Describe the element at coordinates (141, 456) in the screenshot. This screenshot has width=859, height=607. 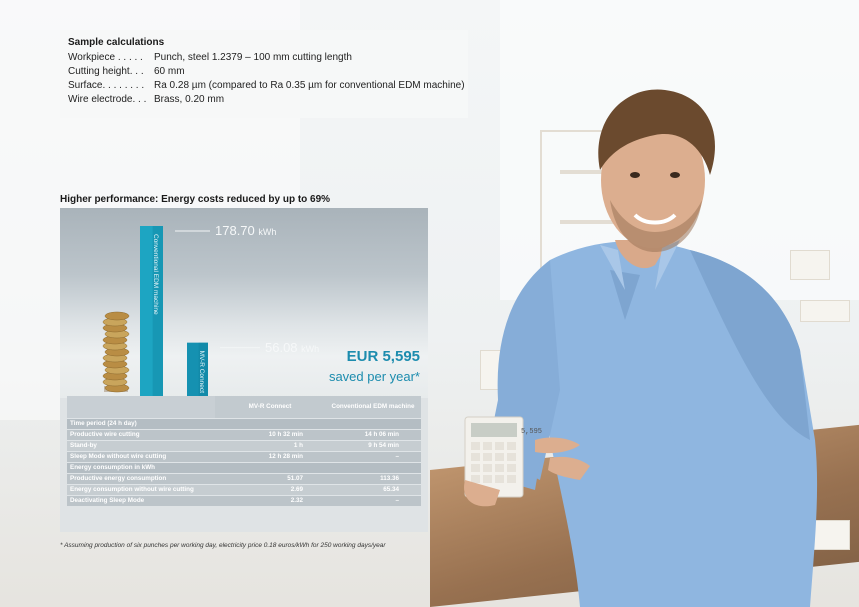
I see `table-cell-label: Sleep Mode without wire cutting` at that location.